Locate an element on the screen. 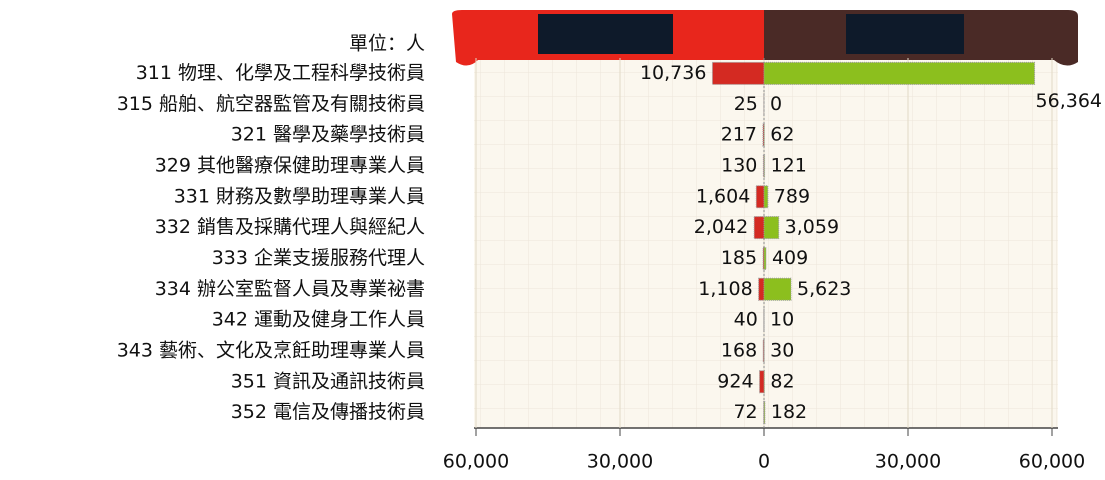 The width and height of the screenshot is (1105, 480). unit-label: 單位：人 is located at coordinates (387, 44).